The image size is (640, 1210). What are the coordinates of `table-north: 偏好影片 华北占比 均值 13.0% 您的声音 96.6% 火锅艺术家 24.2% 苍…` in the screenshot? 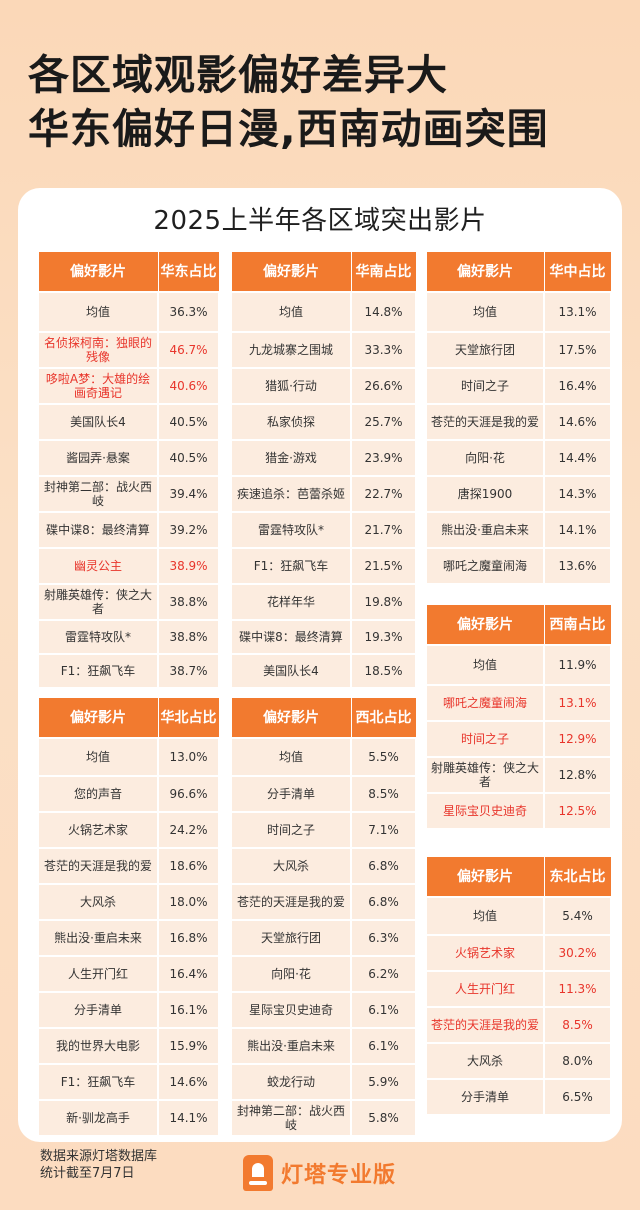 It's located at (128, 917).